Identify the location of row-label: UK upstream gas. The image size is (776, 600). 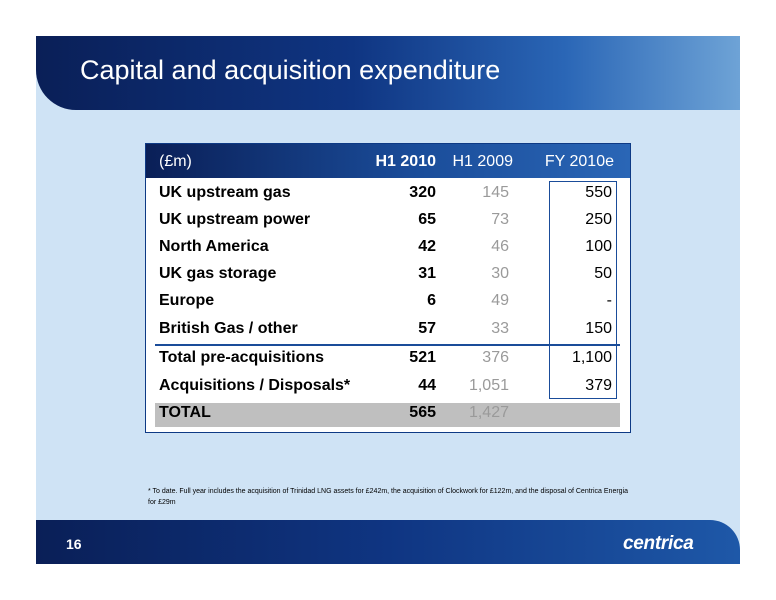
(225, 192).